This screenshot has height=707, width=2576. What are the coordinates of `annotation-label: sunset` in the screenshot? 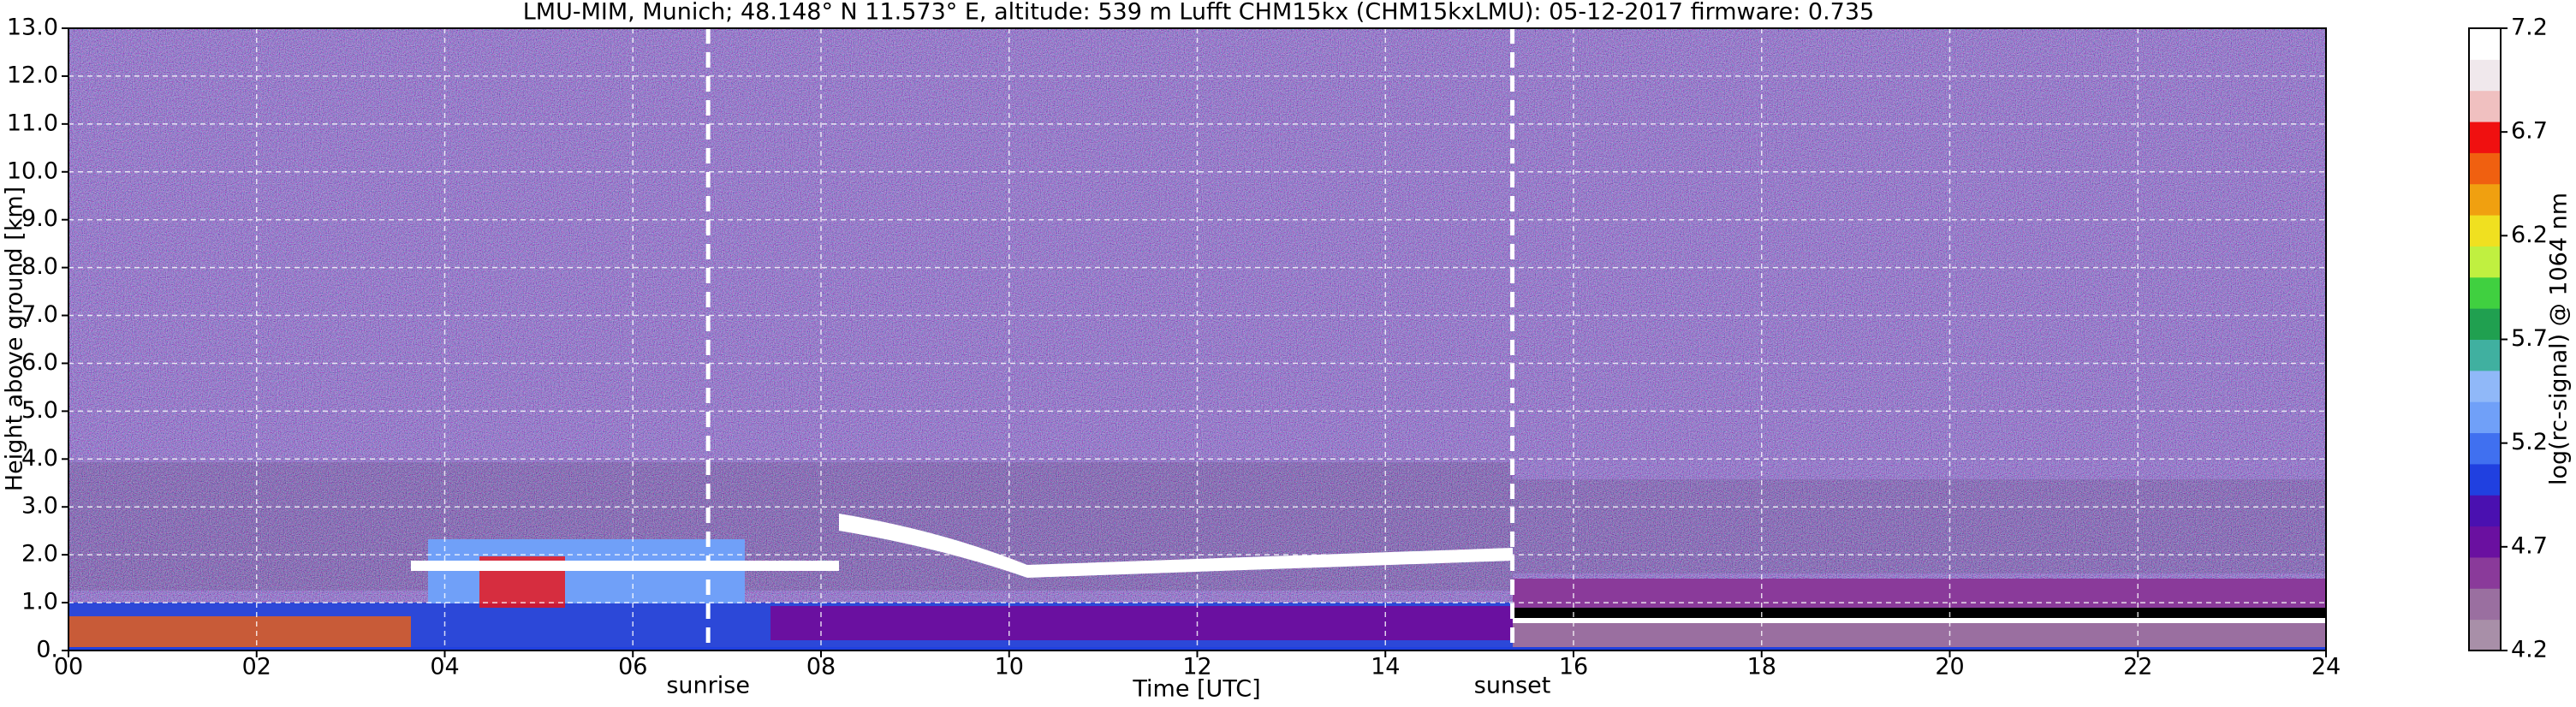 It's located at (1513, 686).